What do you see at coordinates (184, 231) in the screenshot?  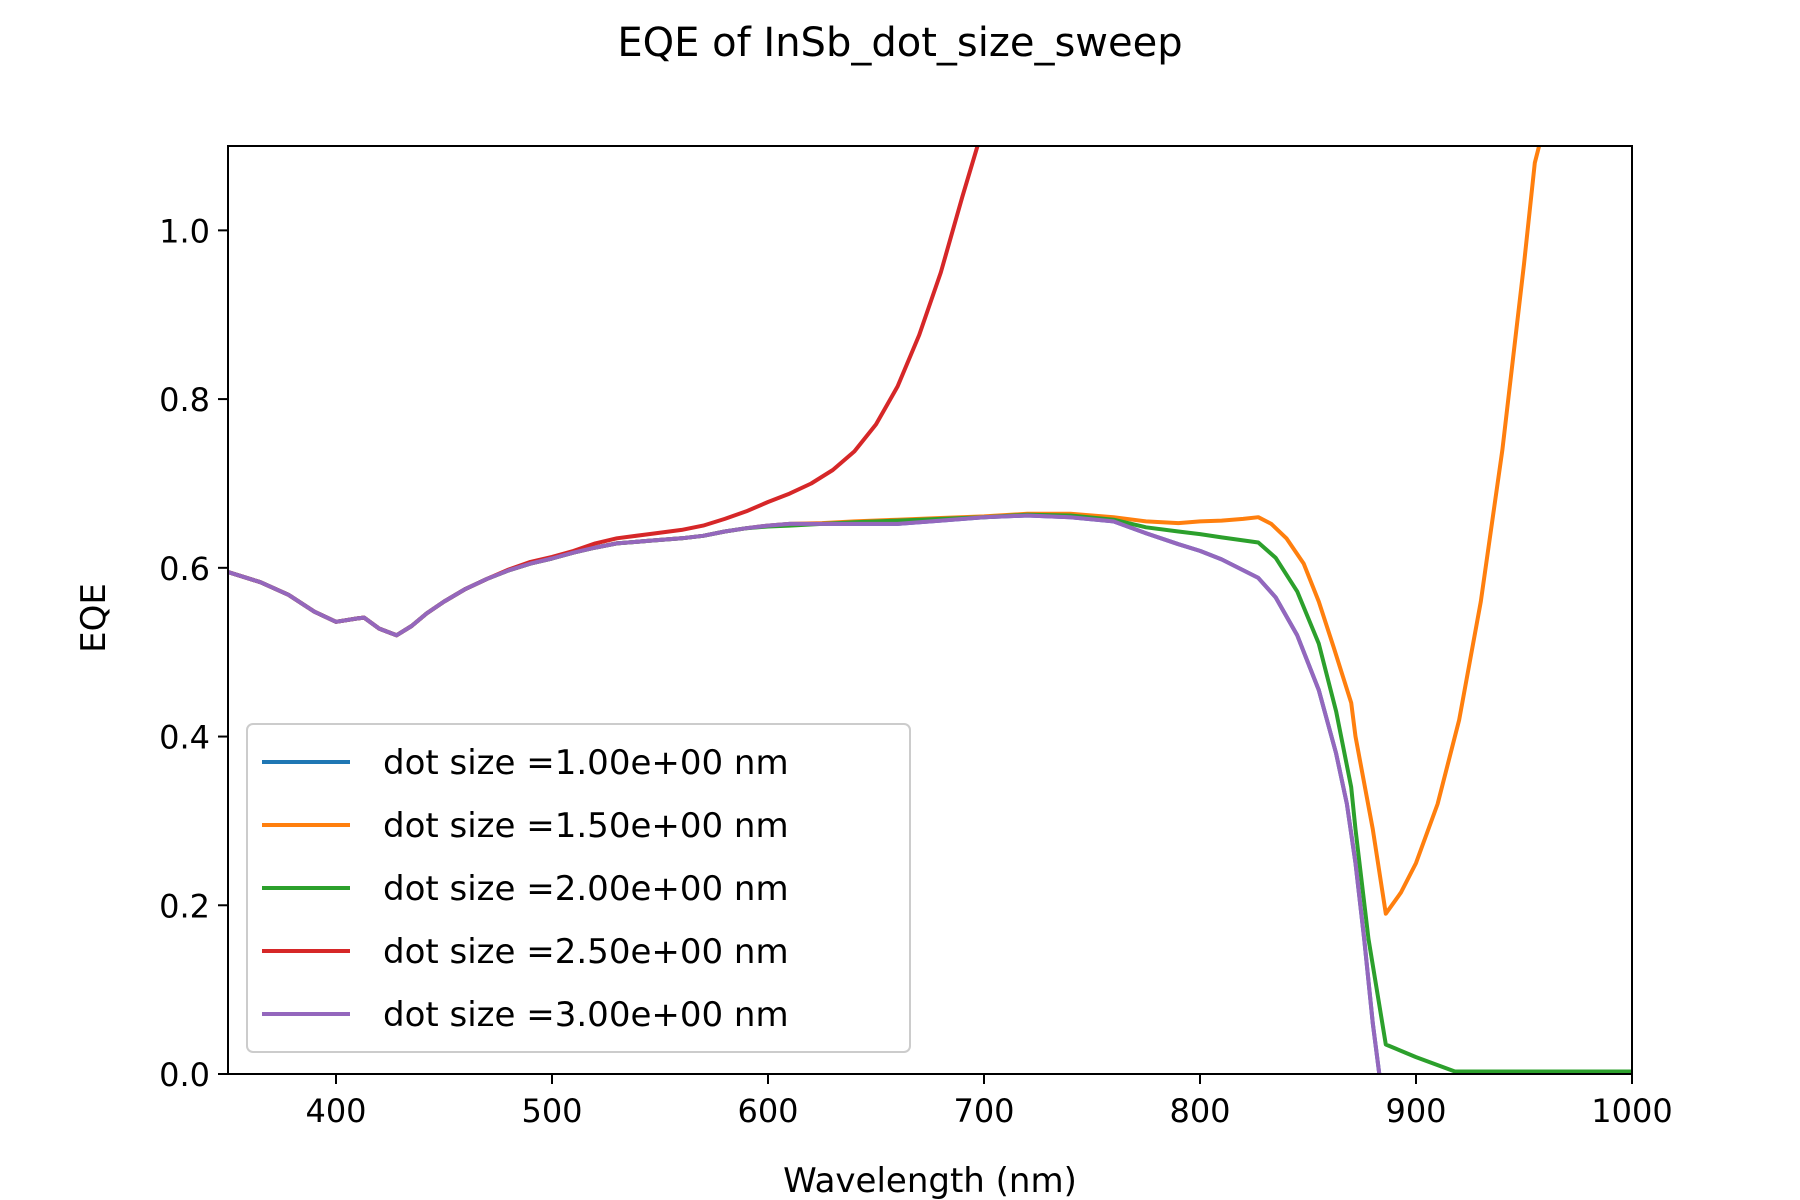 I see `y-tick-label: 1.0` at bounding box center [184, 231].